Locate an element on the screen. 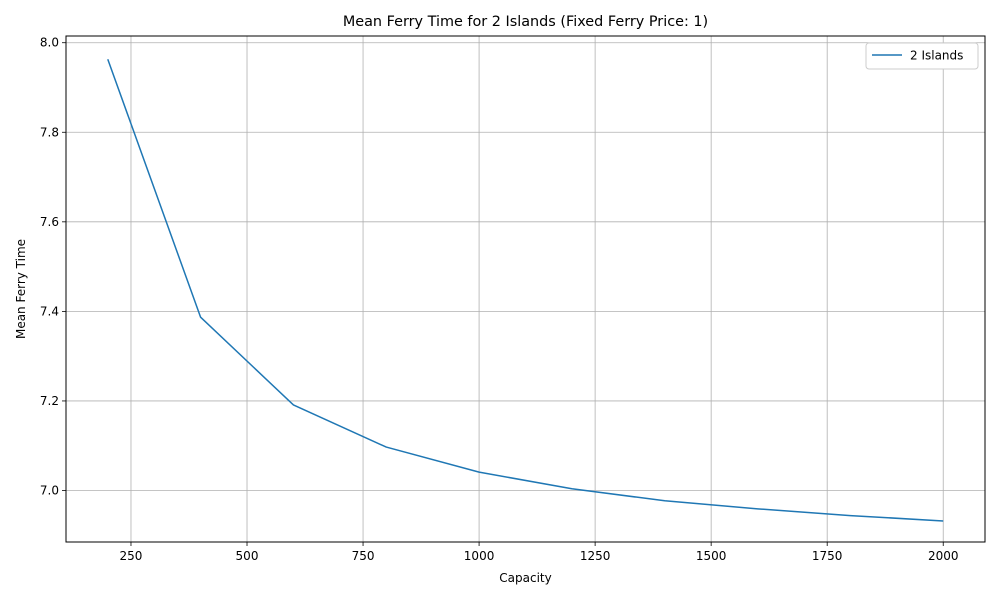 The width and height of the screenshot is (1000, 600). x-tick-label: 2000 is located at coordinates (943, 556).